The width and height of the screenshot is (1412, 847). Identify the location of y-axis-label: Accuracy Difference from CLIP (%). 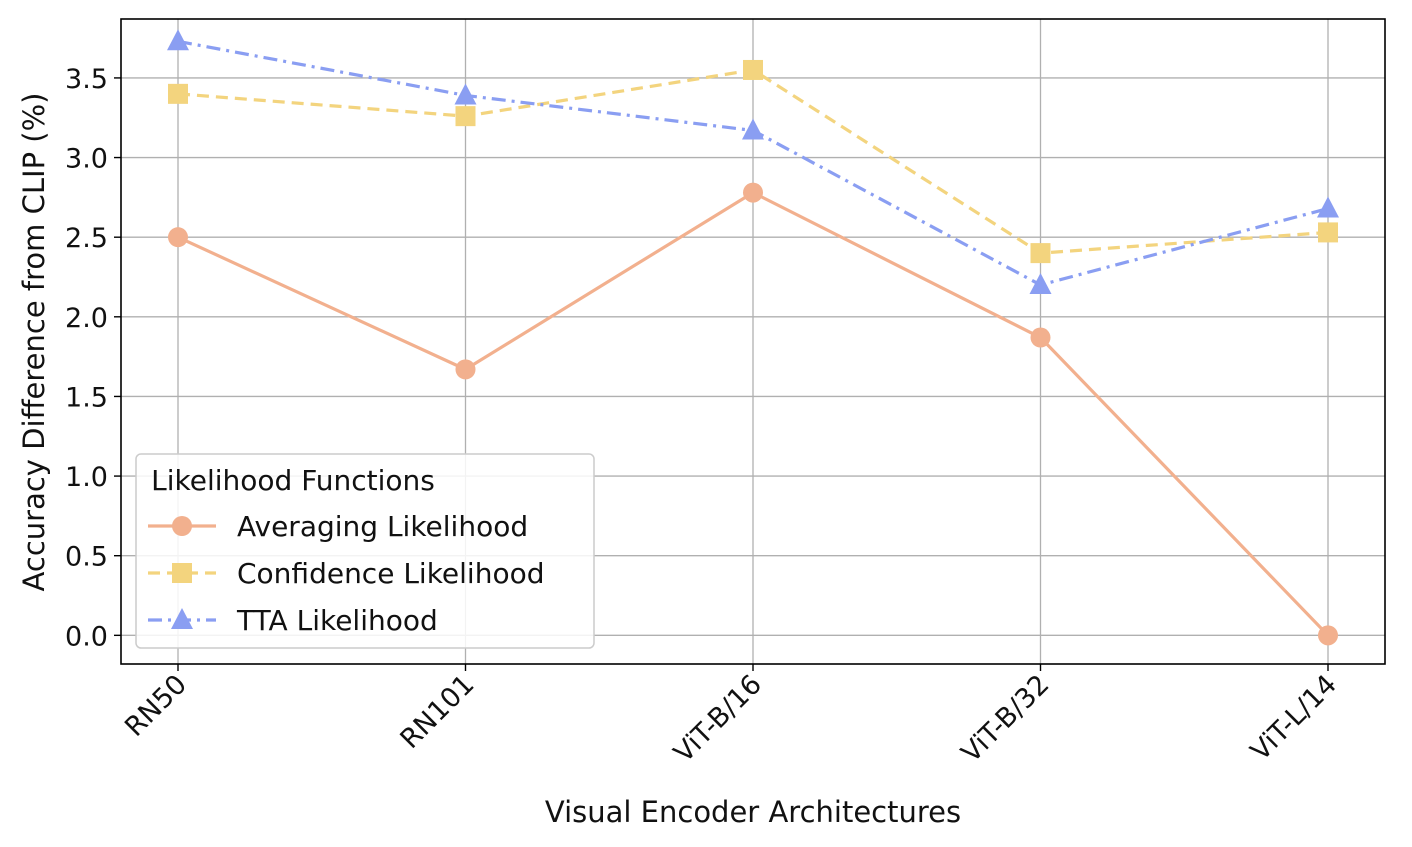
(34, 342).